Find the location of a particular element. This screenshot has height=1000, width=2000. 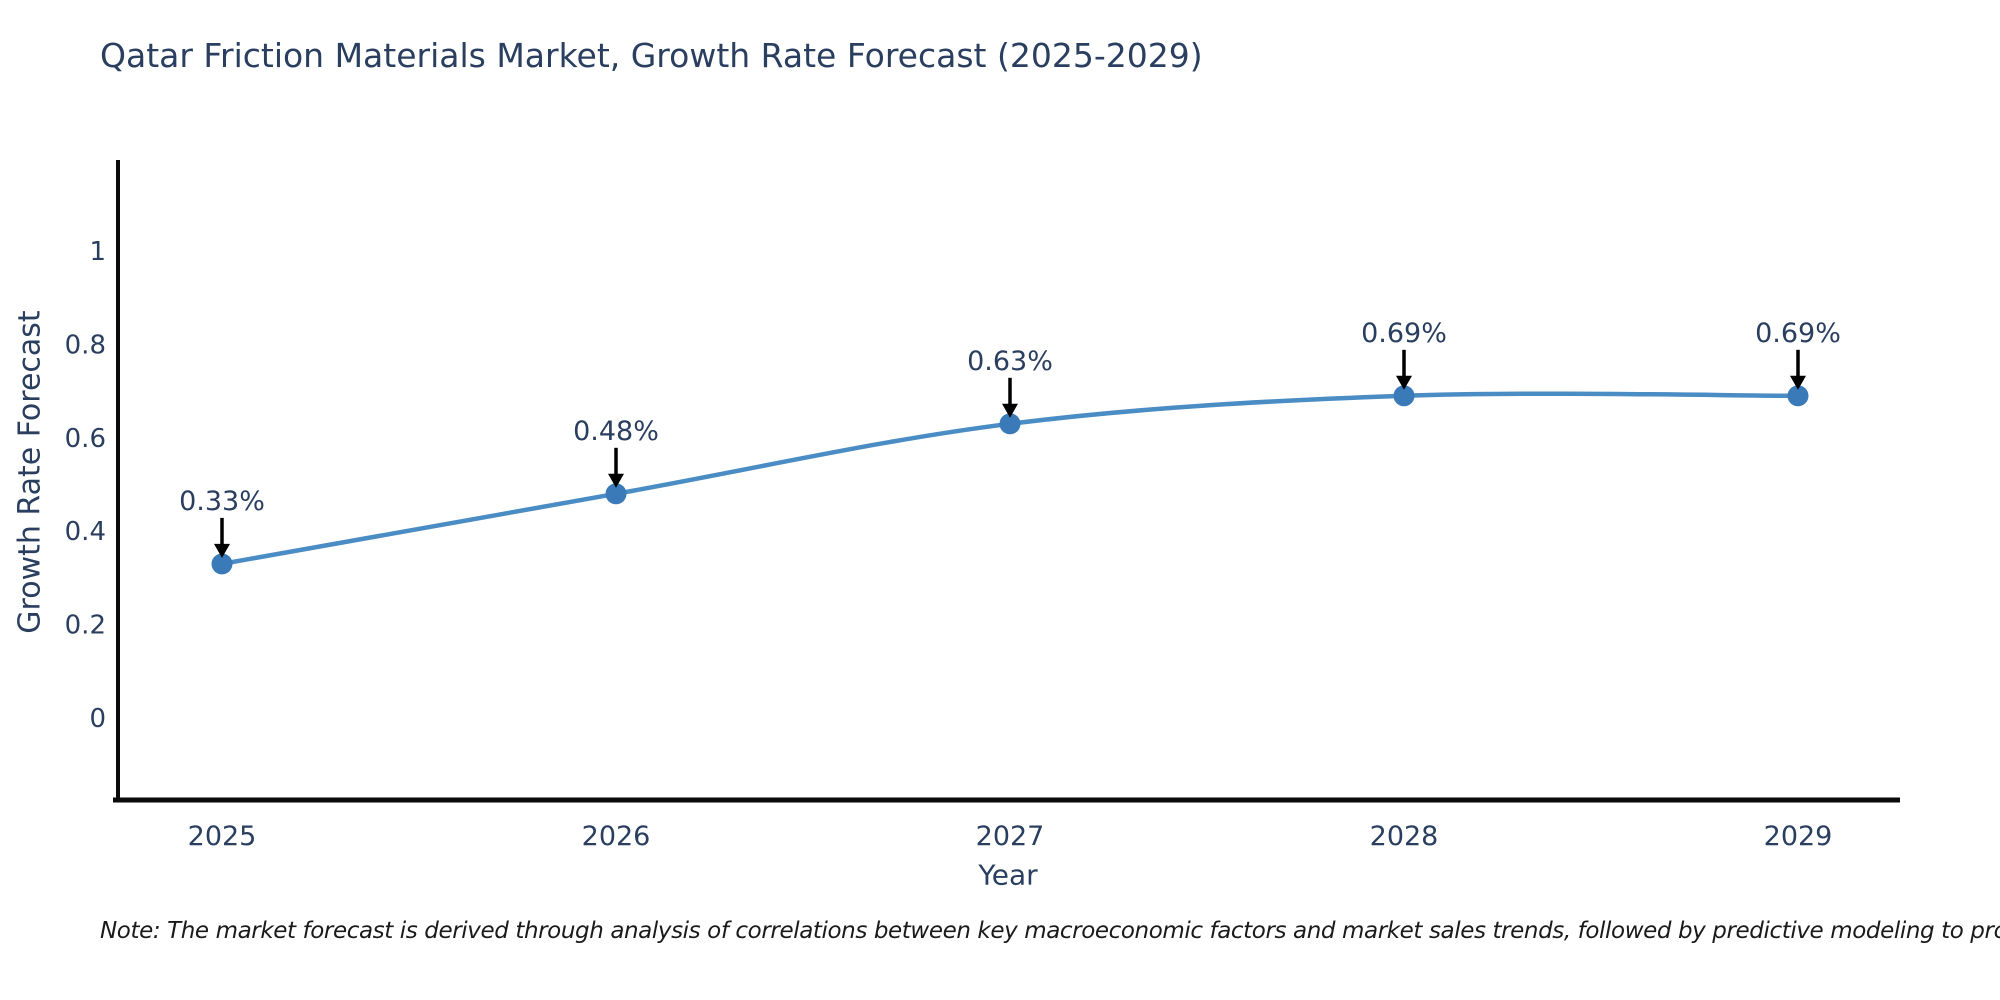

x-tick-label: 2026 is located at coordinates (616, 836).